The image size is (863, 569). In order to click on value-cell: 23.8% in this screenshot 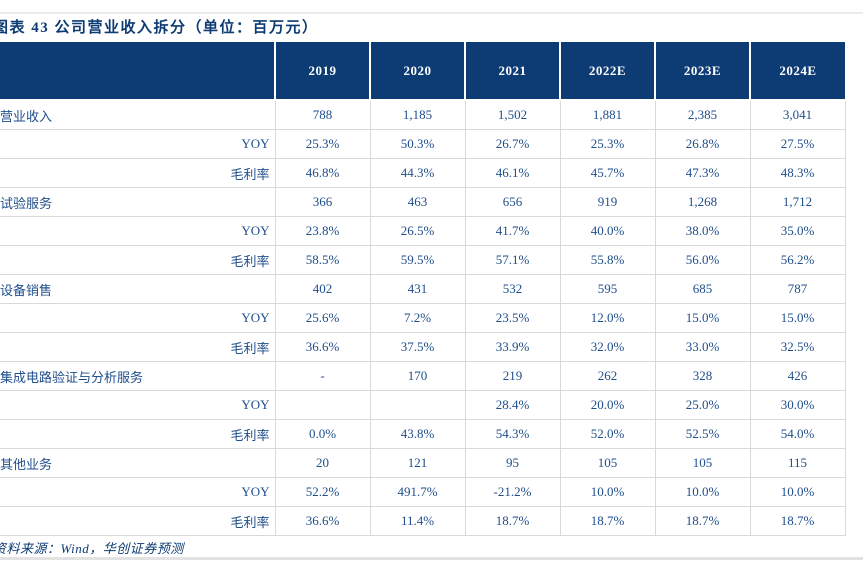, I will do `click(322, 231)`.